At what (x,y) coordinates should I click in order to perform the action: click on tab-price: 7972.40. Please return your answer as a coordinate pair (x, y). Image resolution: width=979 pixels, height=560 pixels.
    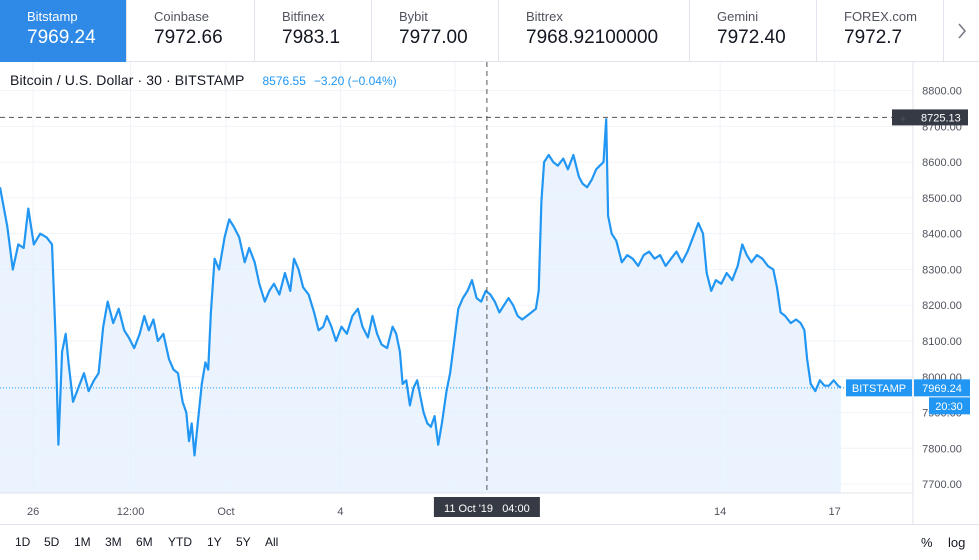
    Looking at the image, I should click on (751, 37).